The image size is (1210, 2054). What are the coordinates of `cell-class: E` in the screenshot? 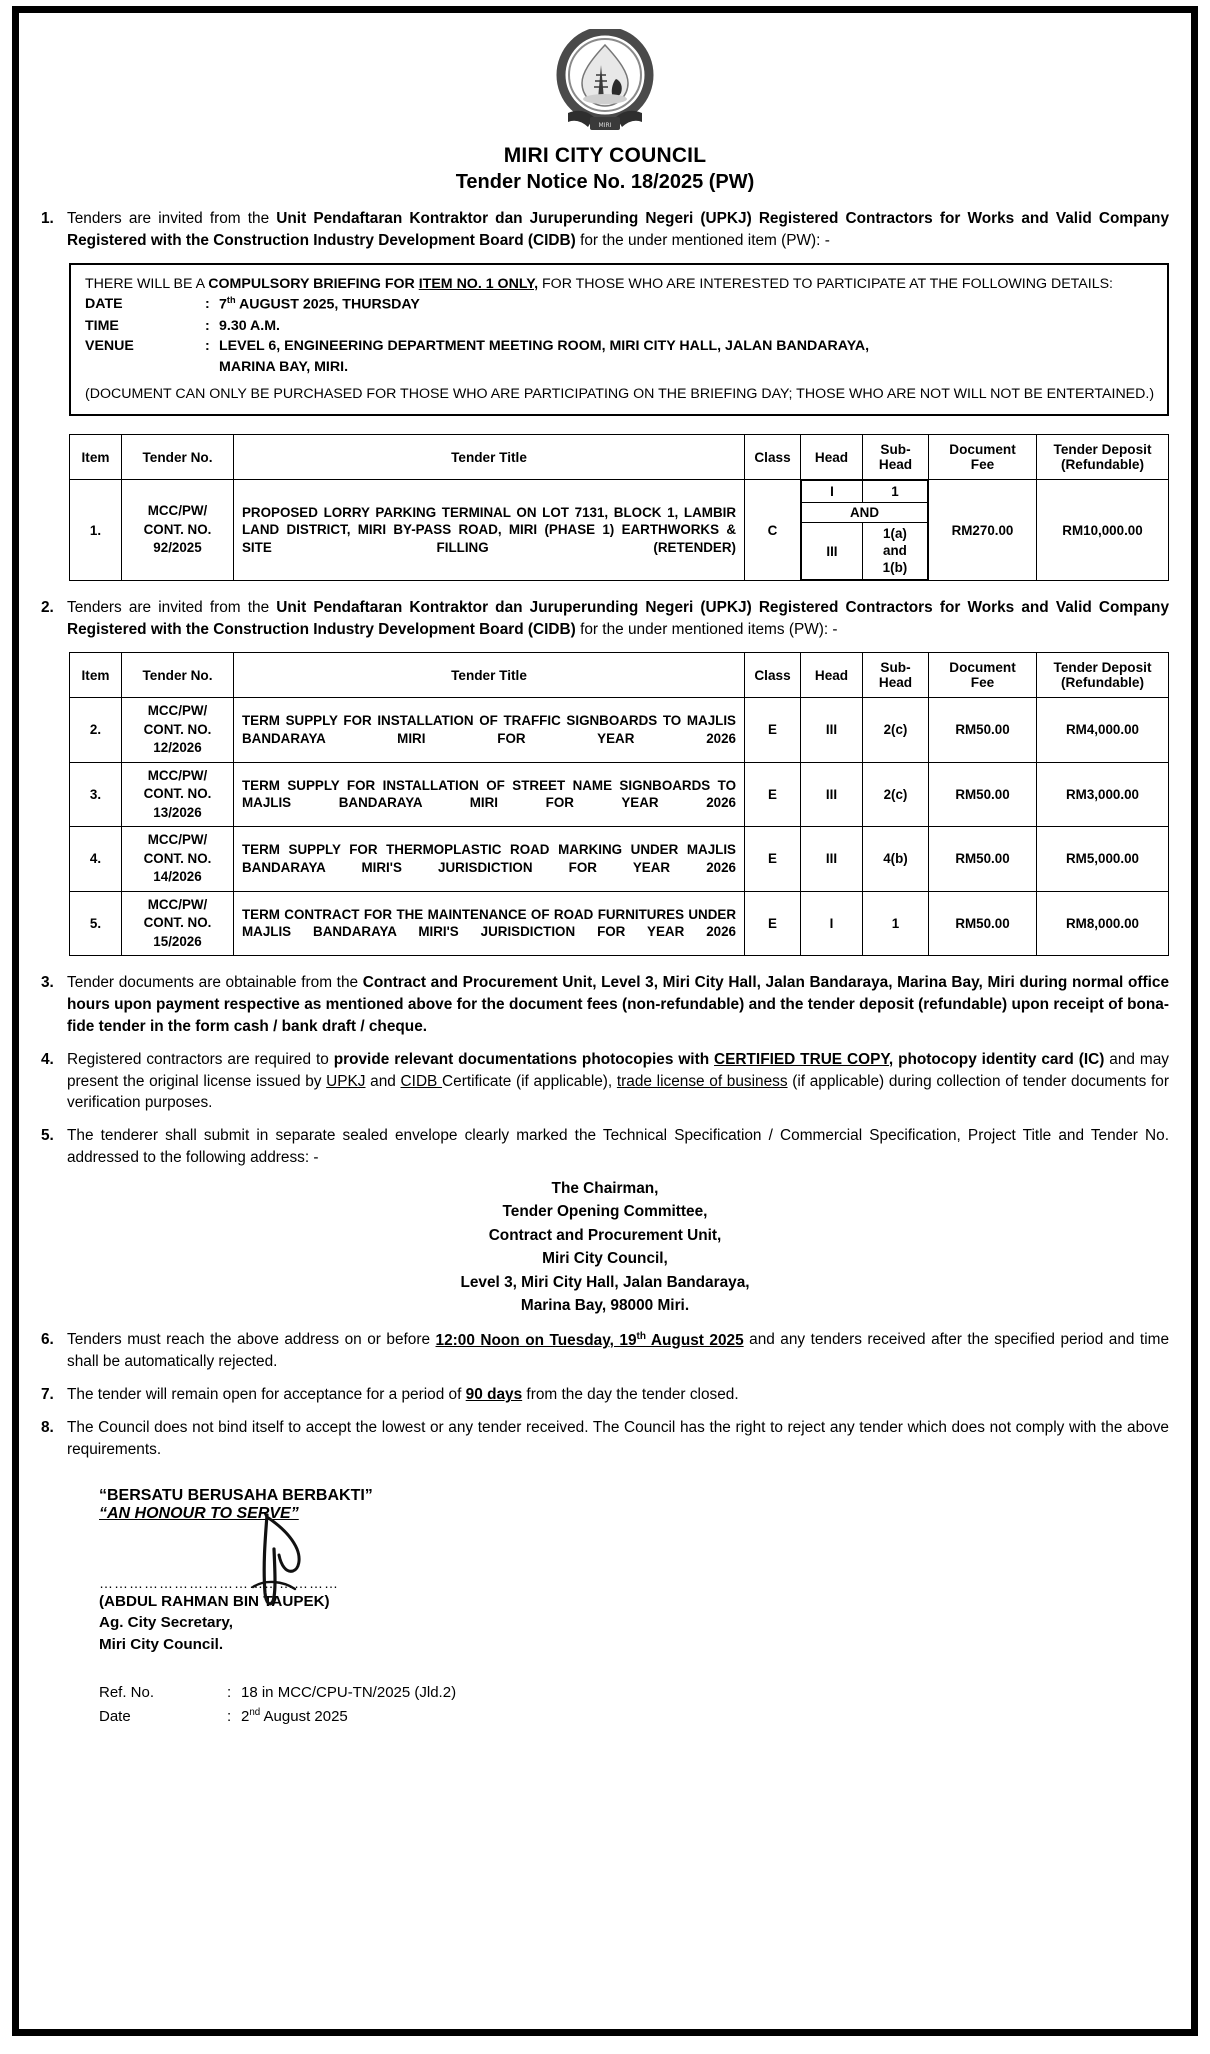 It's located at (772, 859).